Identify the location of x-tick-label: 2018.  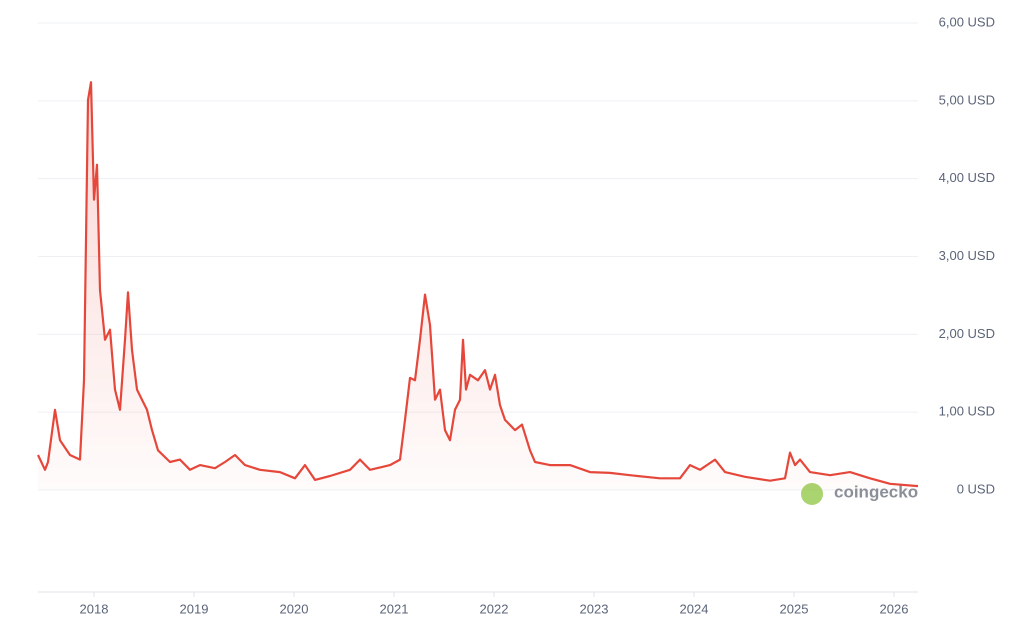
(94, 608).